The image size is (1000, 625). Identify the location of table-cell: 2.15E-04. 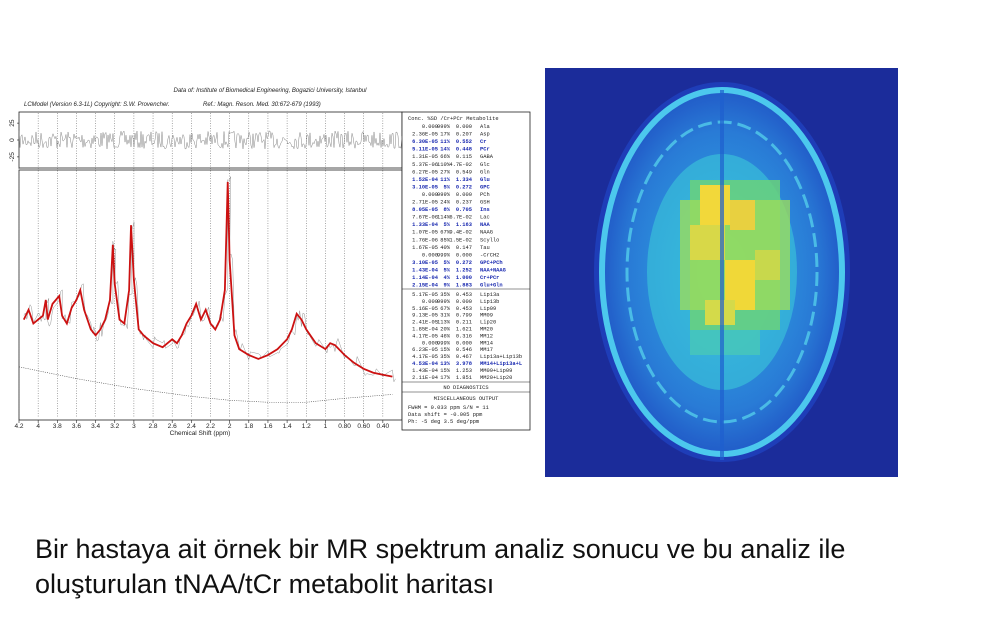
(425, 286).